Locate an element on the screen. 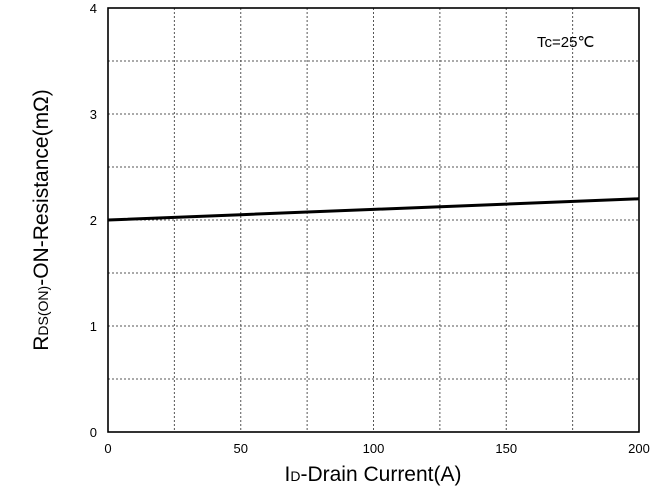  annotation-temperature: Tc=25℃ is located at coordinates (565, 42).